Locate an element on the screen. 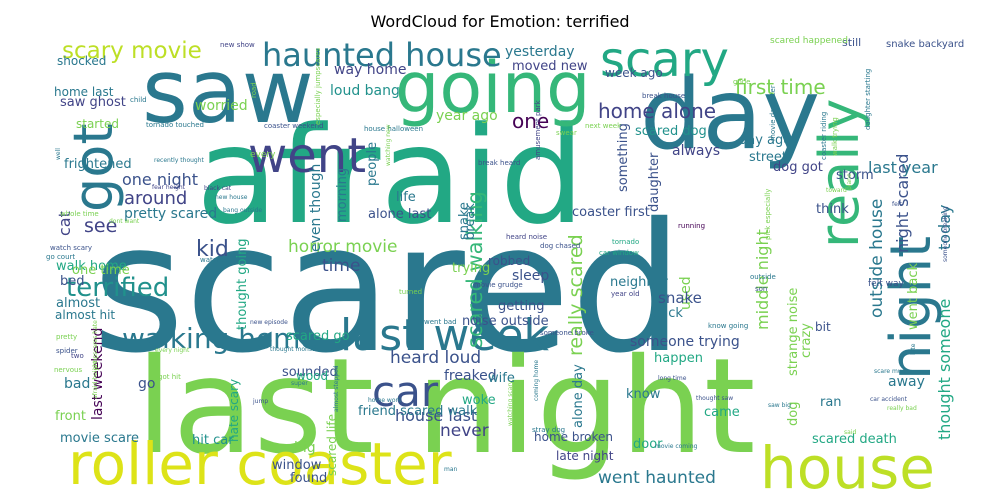  word-someone-broke: someone broke is located at coordinates (567, 333).